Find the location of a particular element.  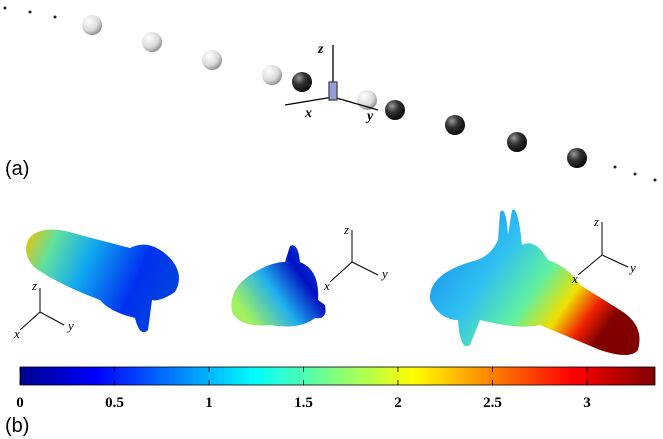

panel-label: (a) is located at coordinates (17, 169).